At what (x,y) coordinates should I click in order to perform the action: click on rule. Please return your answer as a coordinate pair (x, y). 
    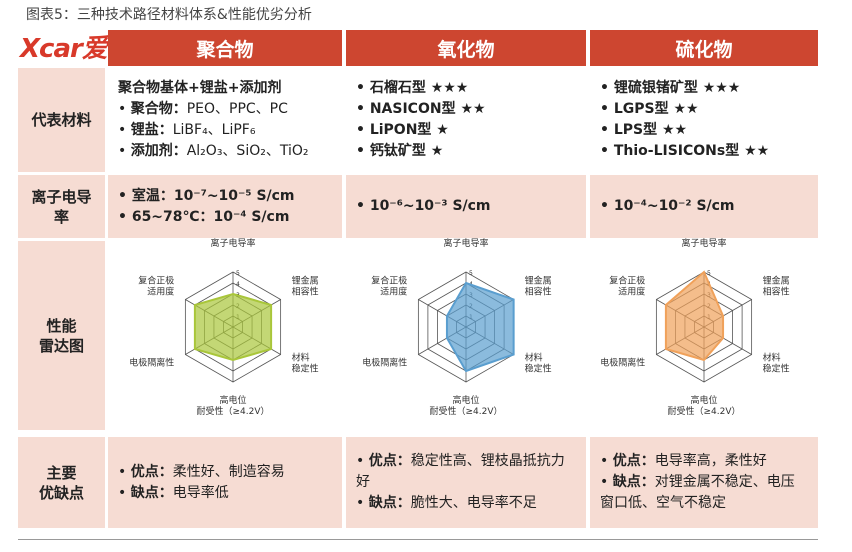
    Looking at the image, I should click on (418, 539).